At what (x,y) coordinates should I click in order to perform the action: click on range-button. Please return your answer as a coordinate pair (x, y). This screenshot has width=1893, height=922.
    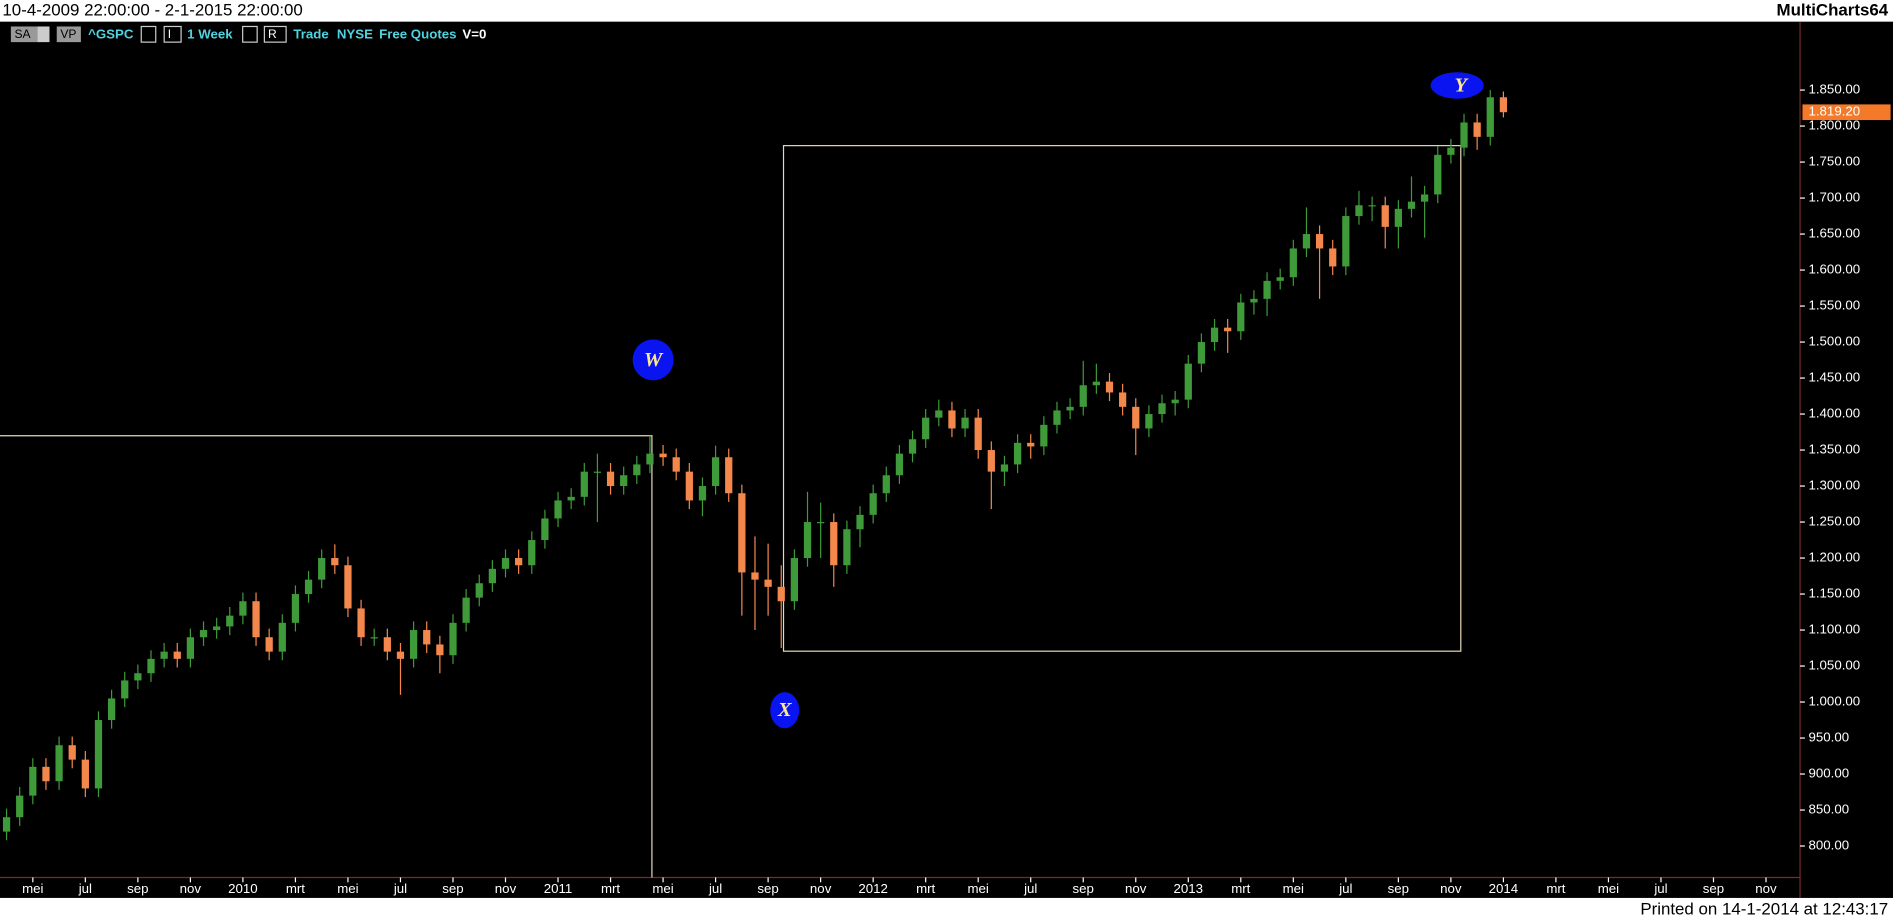
    Looking at the image, I should click on (275, 34).